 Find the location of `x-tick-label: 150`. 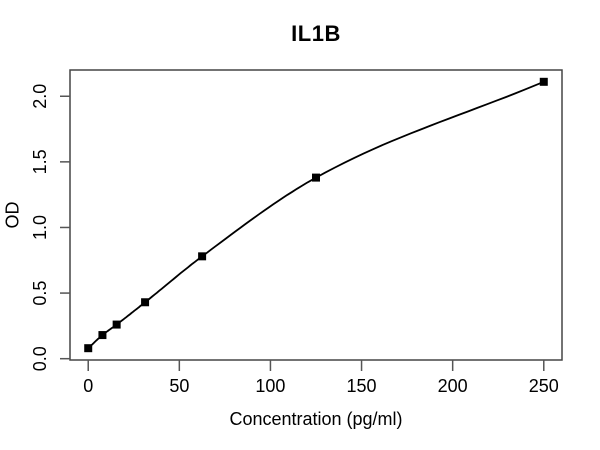

x-tick-label: 150 is located at coordinates (362, 386).